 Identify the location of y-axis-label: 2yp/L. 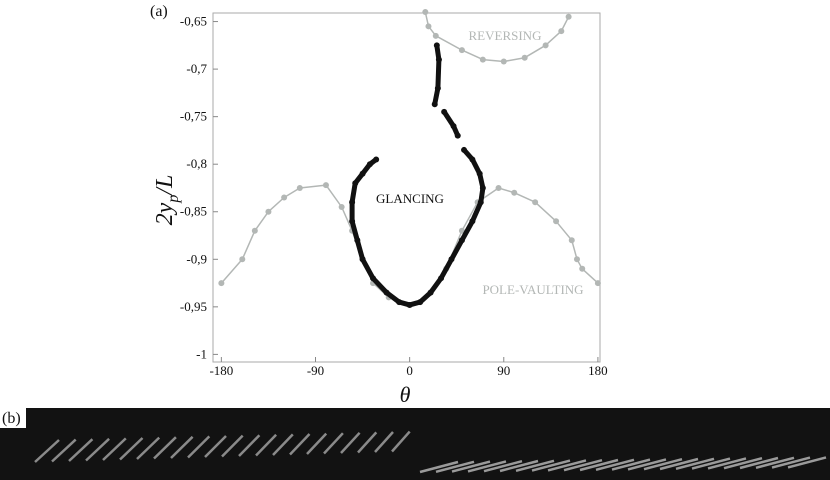
(167, 200).